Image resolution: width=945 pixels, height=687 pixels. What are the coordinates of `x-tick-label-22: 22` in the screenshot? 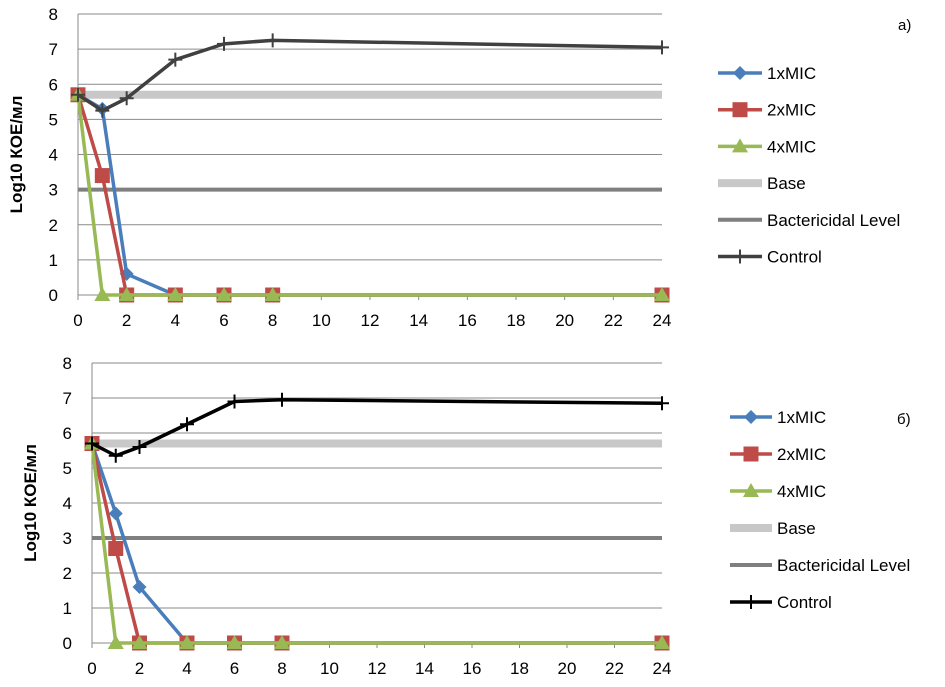 It's located at (613, 320).